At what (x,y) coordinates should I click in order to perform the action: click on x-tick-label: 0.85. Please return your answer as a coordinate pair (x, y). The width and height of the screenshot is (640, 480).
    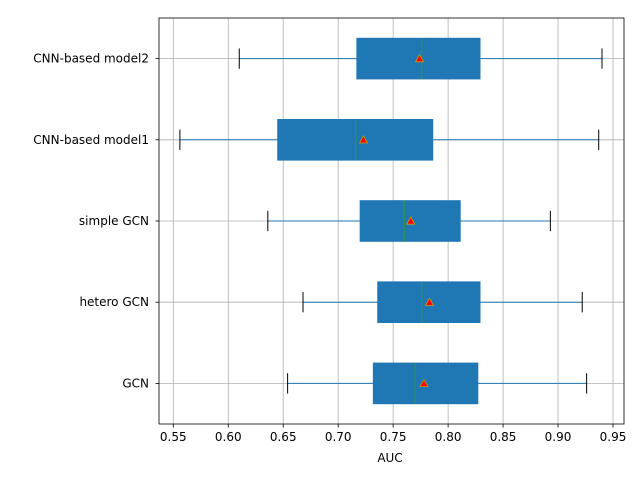
    Looking at the image, I should click on (503, 437).